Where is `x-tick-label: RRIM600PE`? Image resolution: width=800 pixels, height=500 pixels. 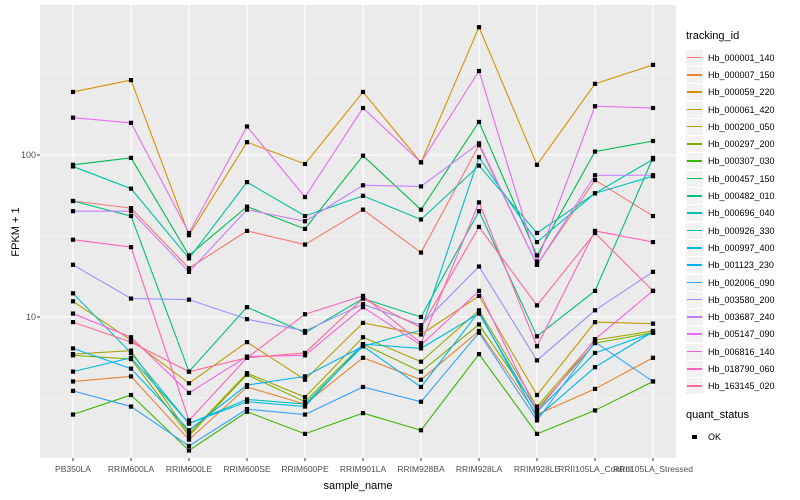 x-tick-label: RRIM600PE is located at coordinates (305, 469).